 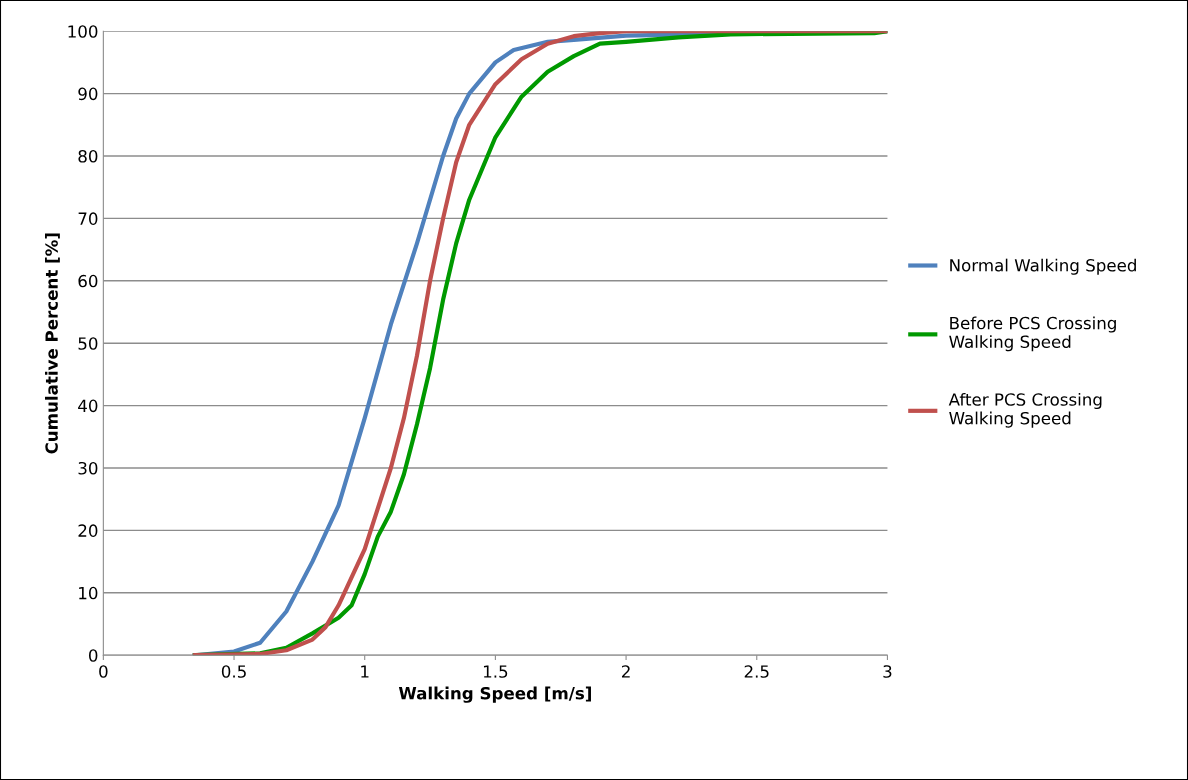 I want to click on y-tick-label: 10, so click(x=88, y=593).